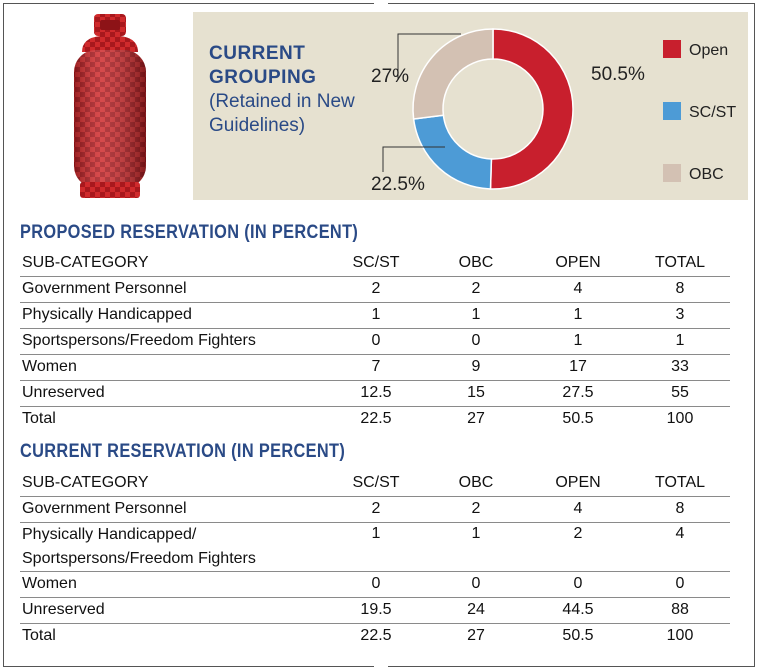  What do you see at coordinates (109, 534) in the screenshot?
I see `row-category-line1: Physically Handicapped/` at bounding box center [109, 534].